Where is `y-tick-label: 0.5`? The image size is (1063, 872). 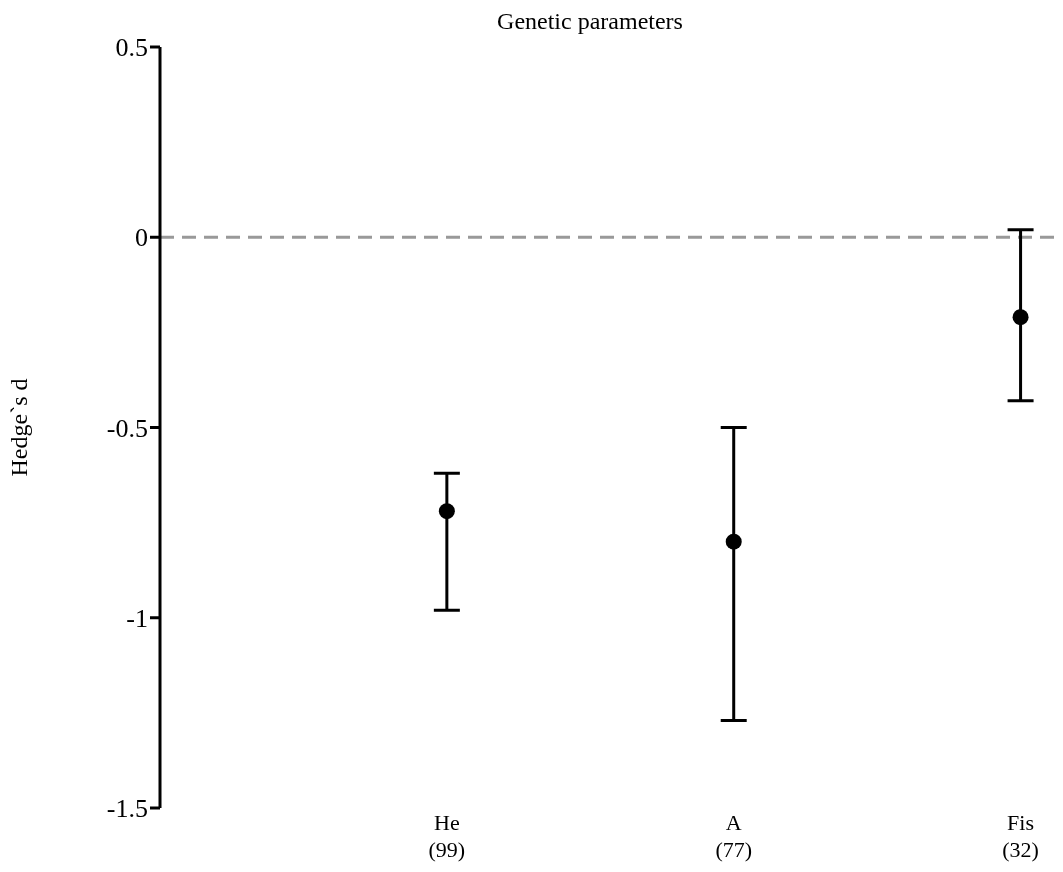 y-tick-label: 0.5 is located at coordinates (131, 48).